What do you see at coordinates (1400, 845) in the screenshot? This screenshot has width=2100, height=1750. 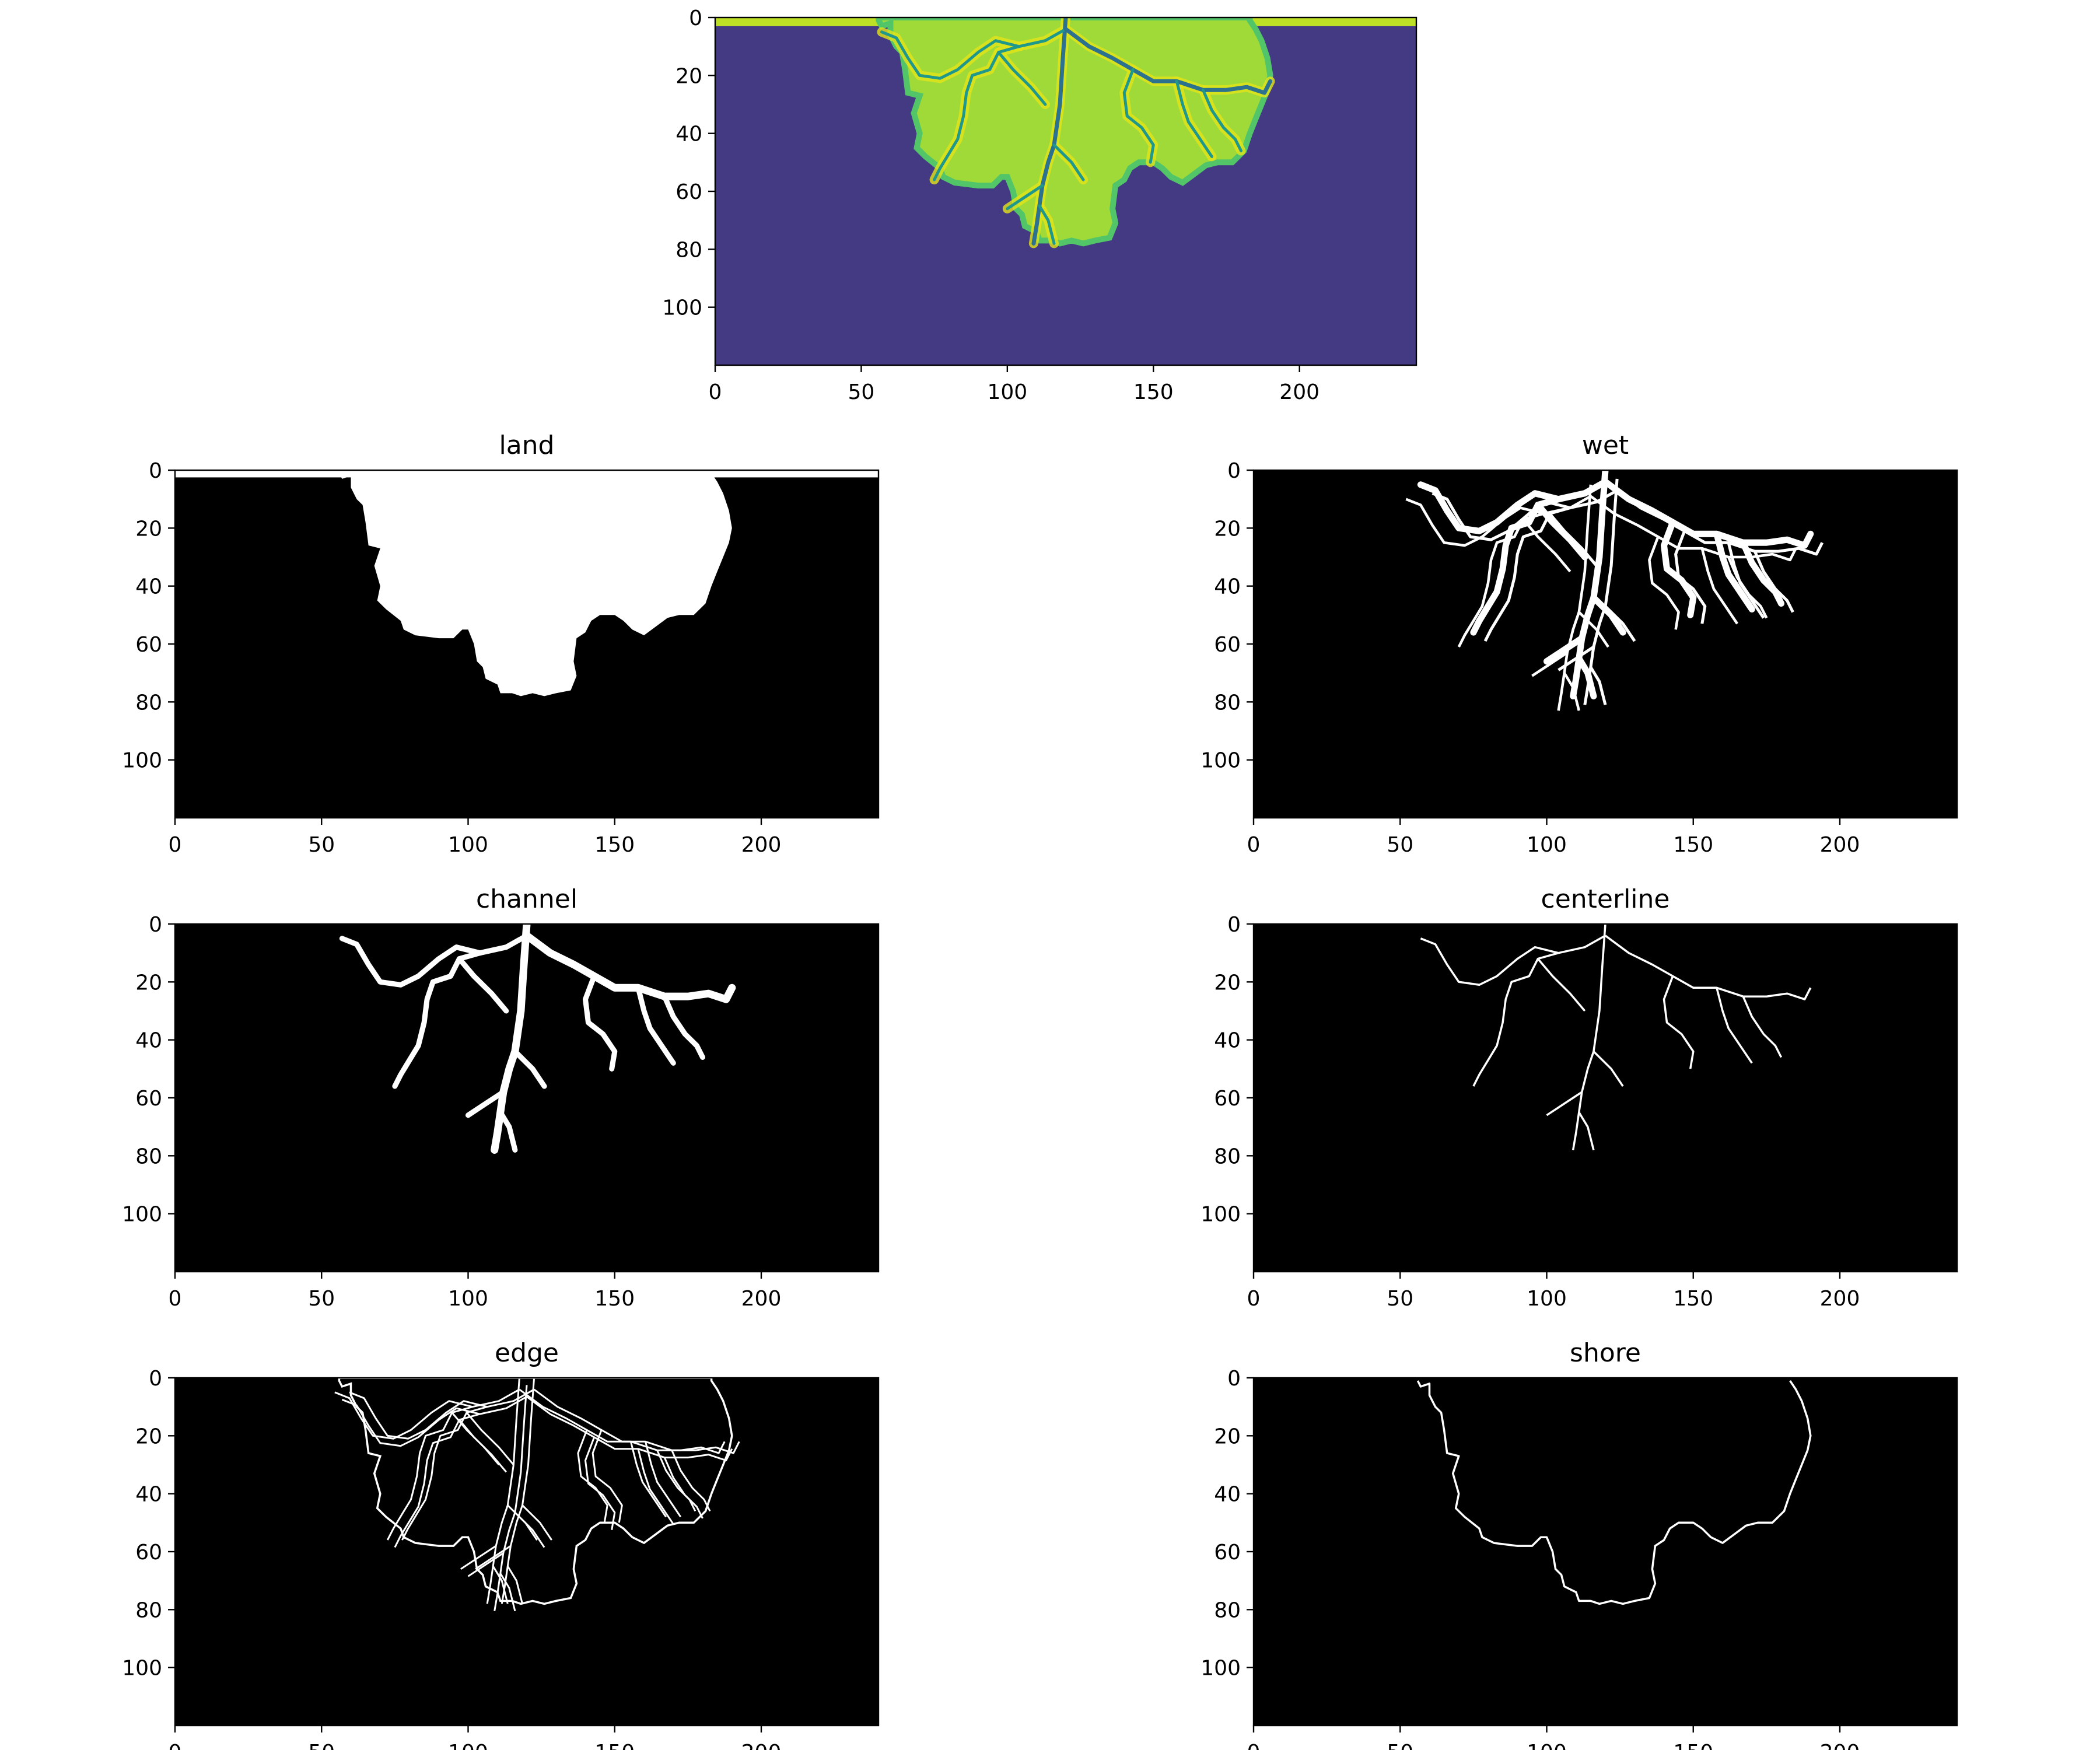 I see `wet-xtick-label: 50` at bounding box center [1400, 845].